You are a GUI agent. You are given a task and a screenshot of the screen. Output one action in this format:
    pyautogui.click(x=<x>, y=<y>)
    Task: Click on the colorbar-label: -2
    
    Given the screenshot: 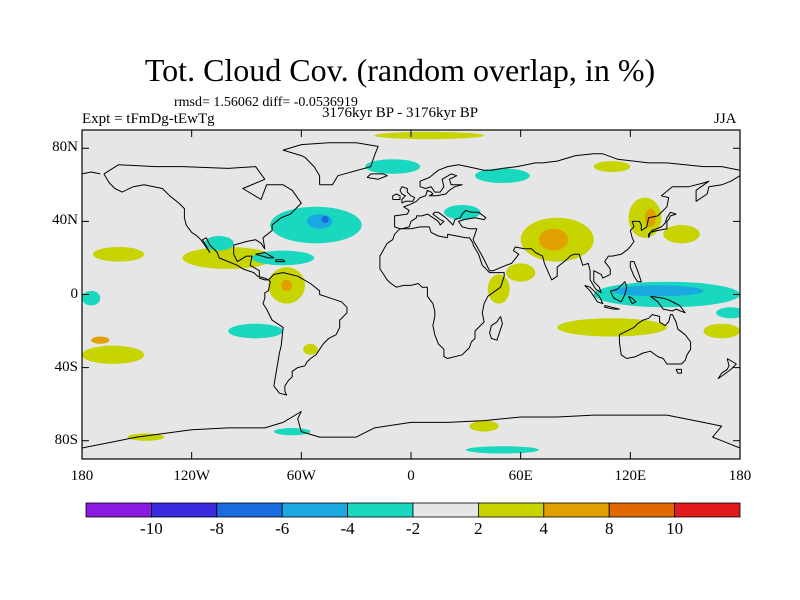 What is the action you would take?
    pyautogui.click(x=413, y=528)
    